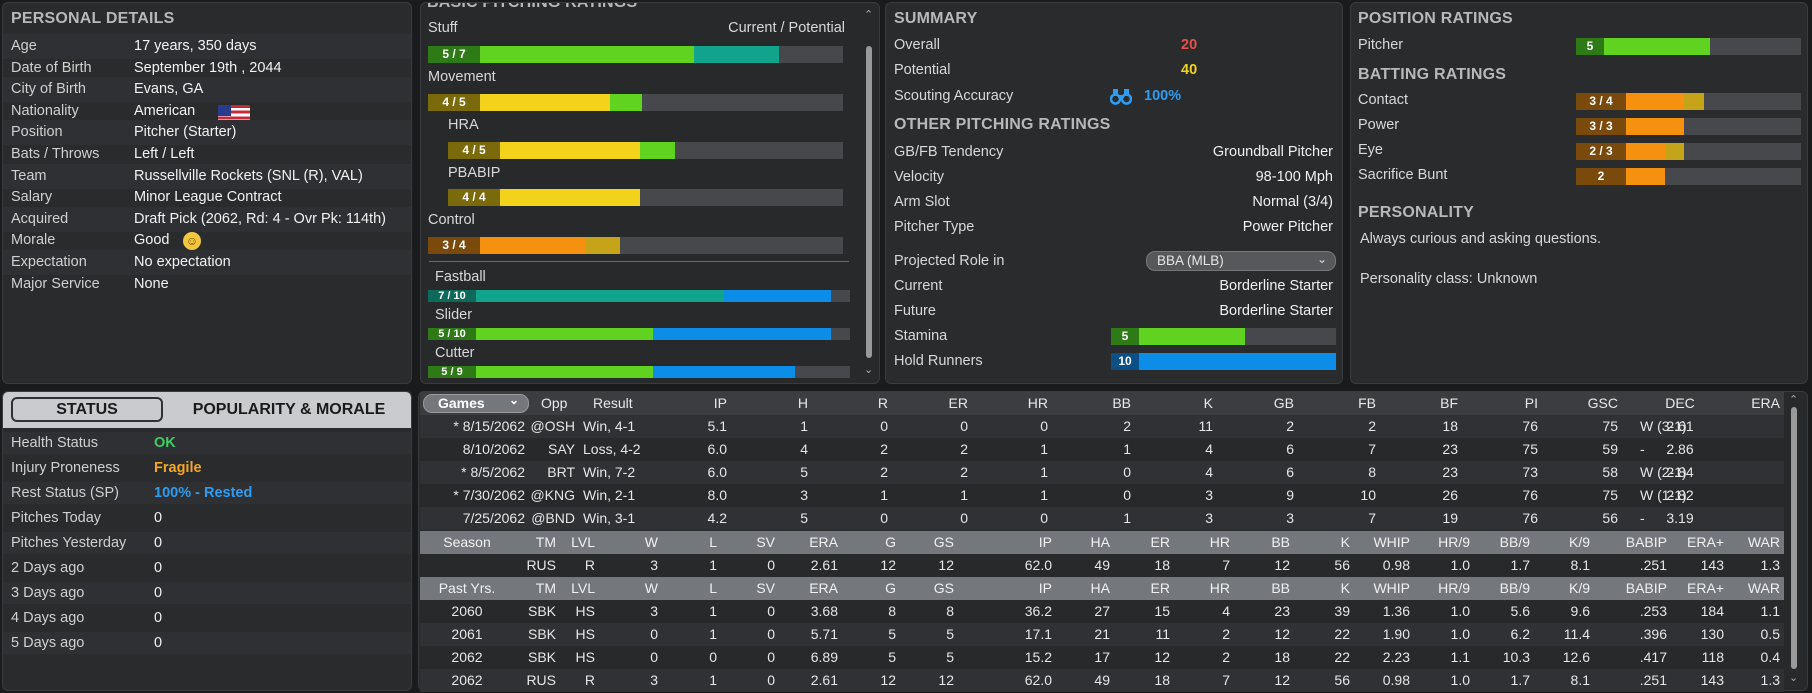 The image size is (1812, 693). Describe the element at coordinates (1480, 239) in the screenshot. I see `personality-text: Always curious and asking questions.` at that location.